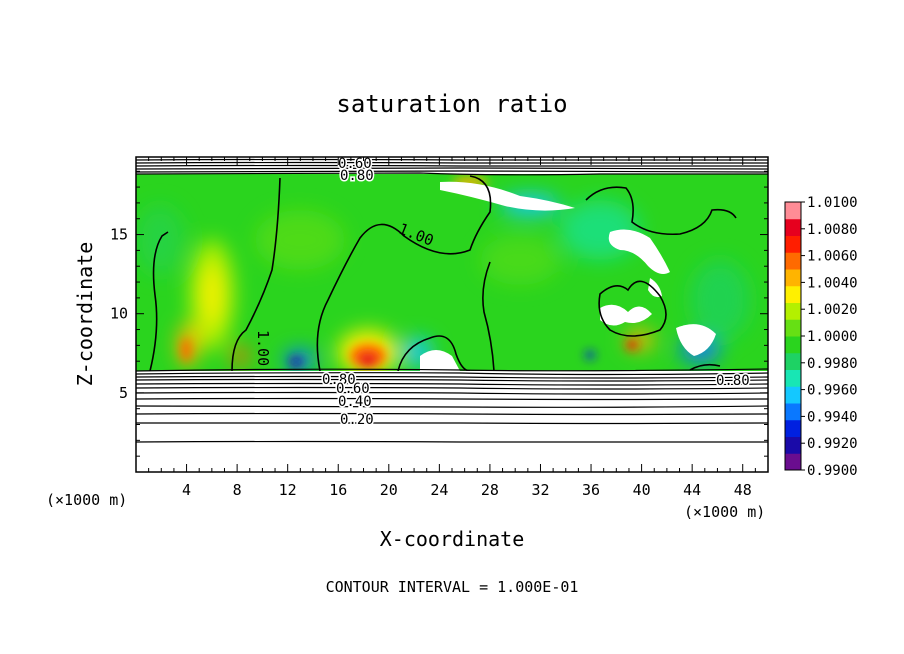  Describe the element at coordinates (832, 283) in the screenshot. I see `colorbar-label: 1.0040` at that location.